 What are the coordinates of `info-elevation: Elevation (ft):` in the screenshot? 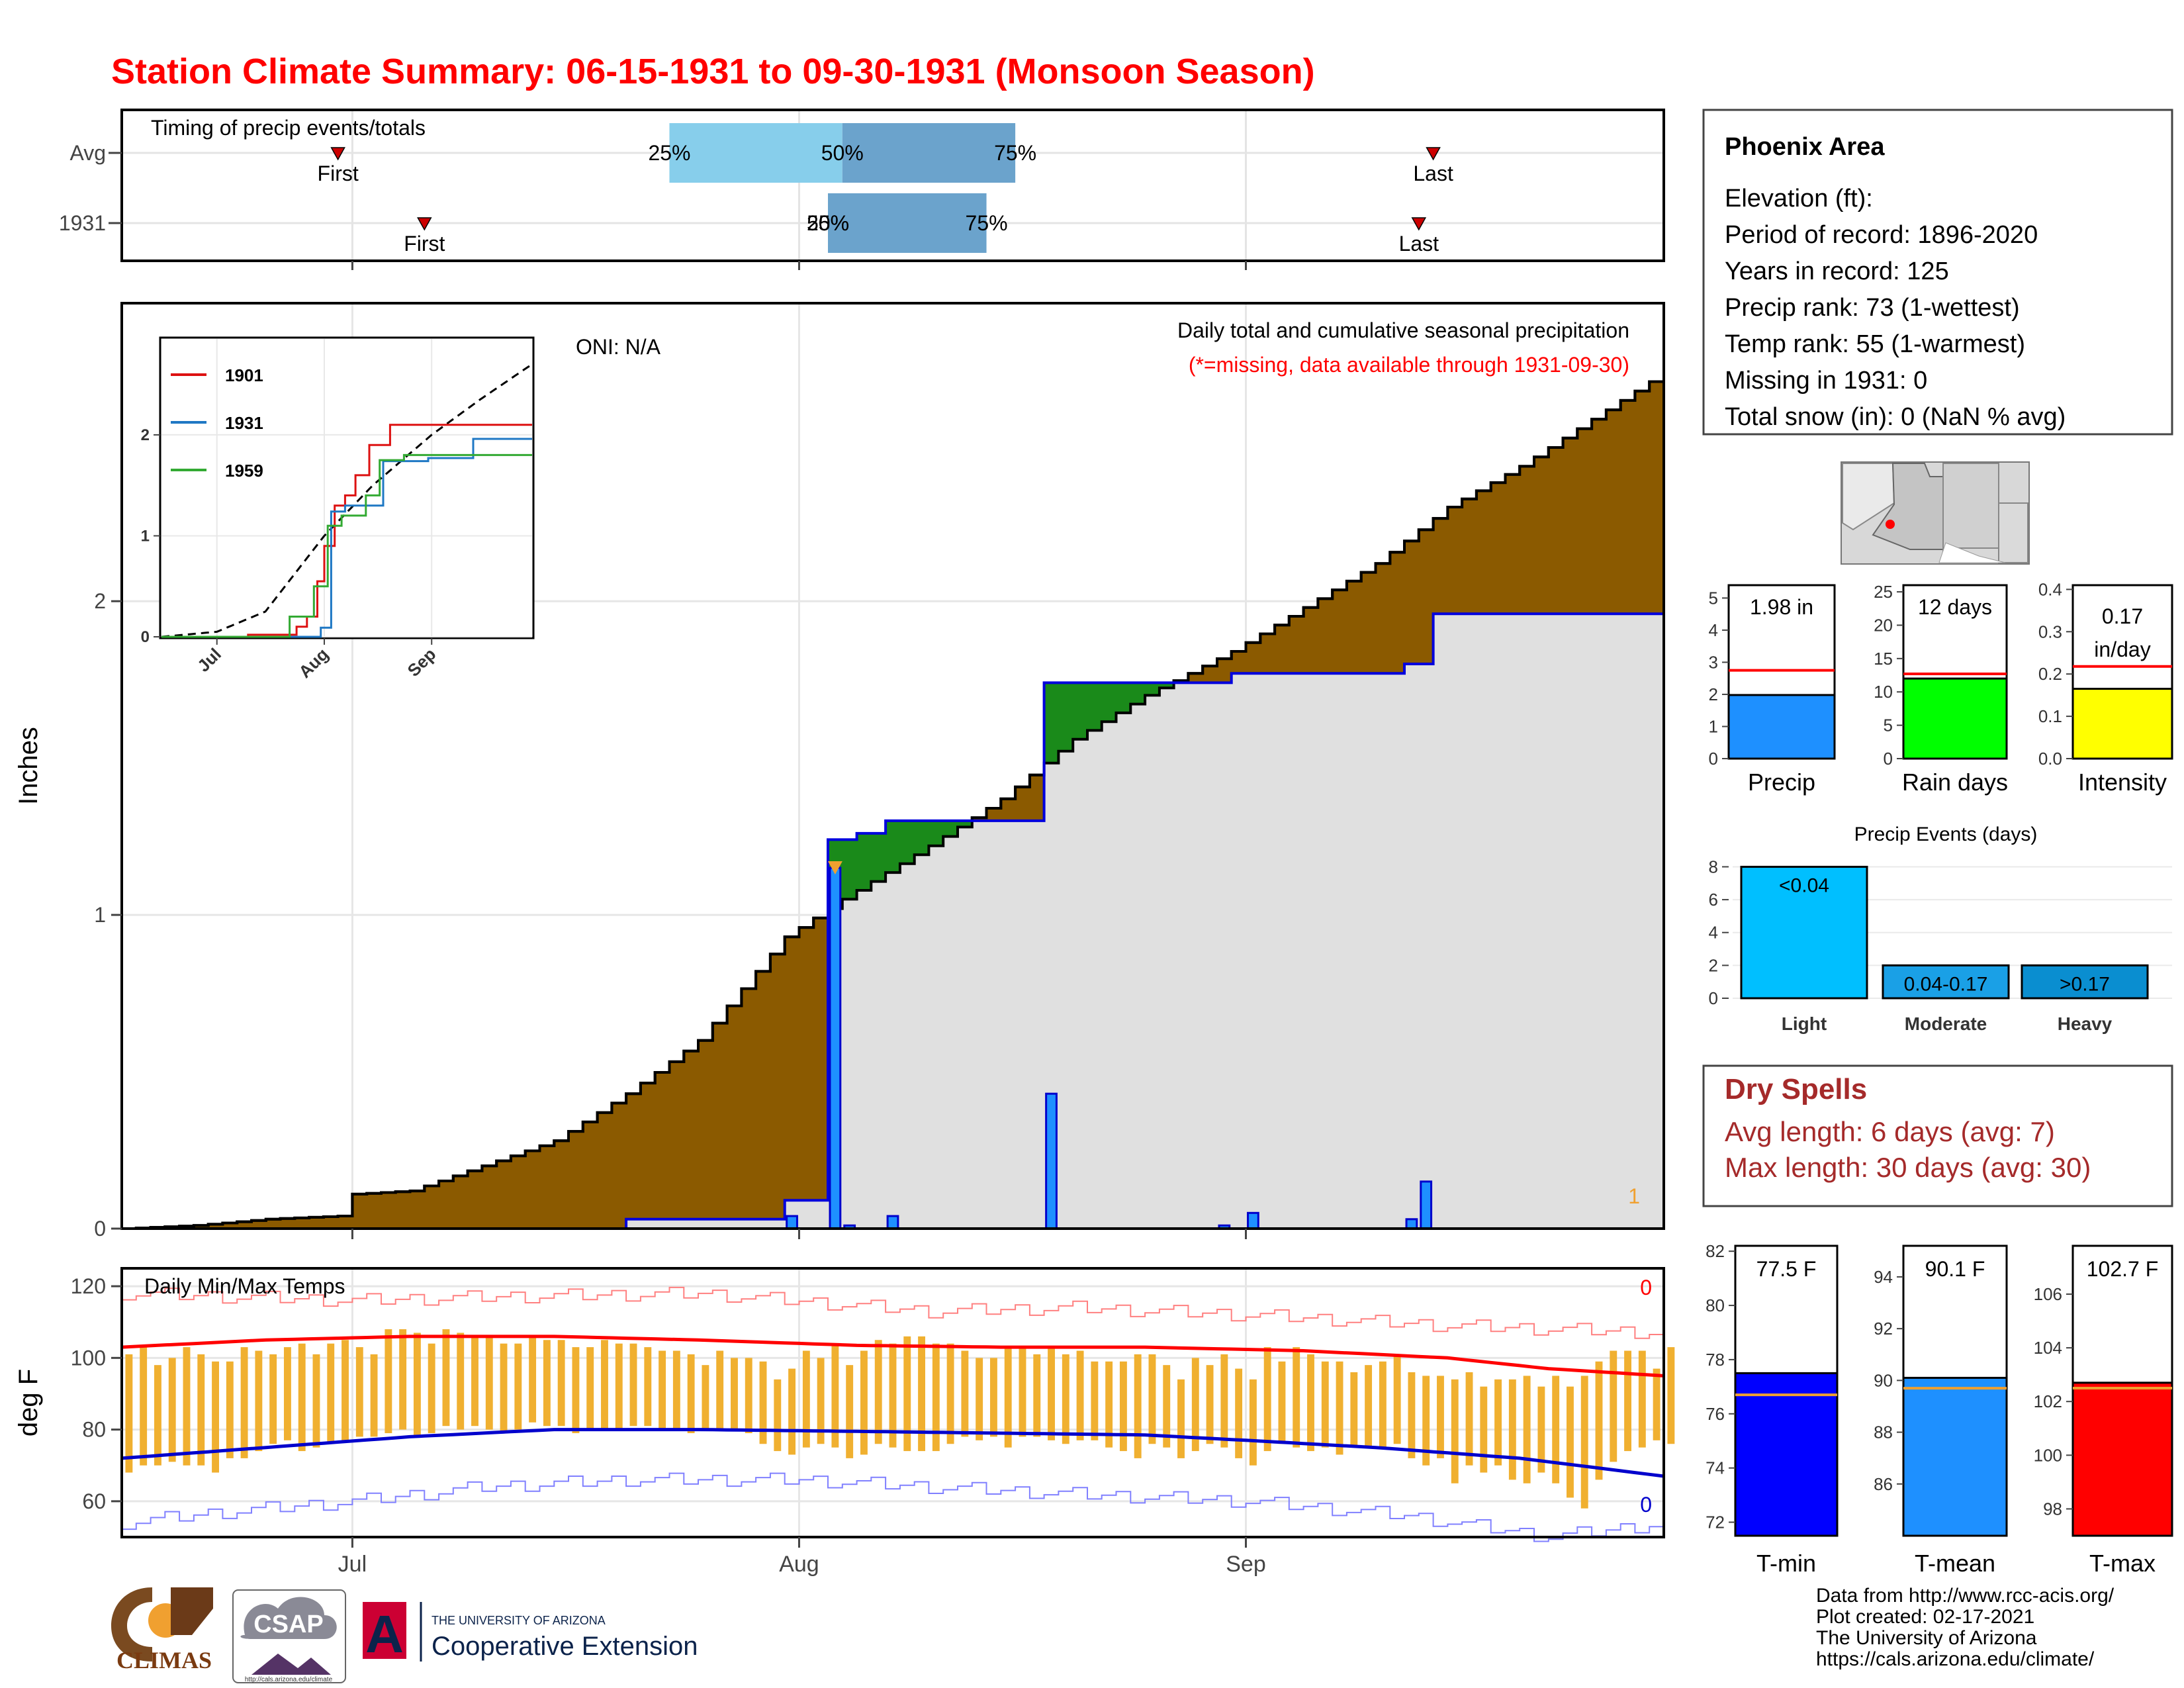 It's located at (1799, 198).